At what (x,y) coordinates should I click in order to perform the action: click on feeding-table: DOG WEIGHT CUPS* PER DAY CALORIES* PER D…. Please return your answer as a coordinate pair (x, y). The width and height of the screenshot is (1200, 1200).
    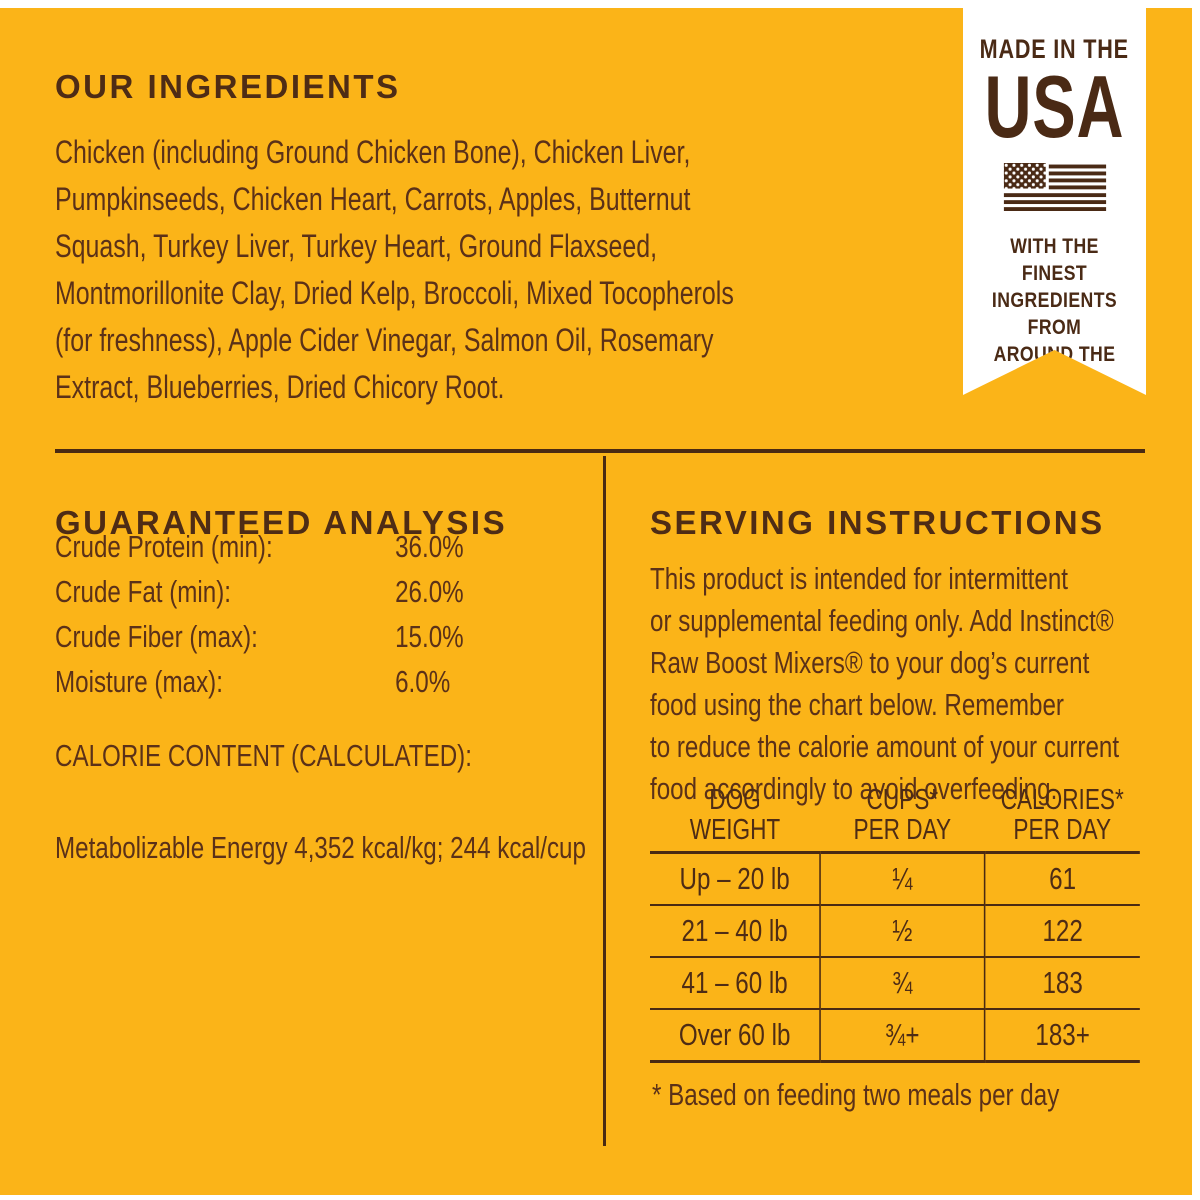
    Looking at the image, I should click on (895, 924).